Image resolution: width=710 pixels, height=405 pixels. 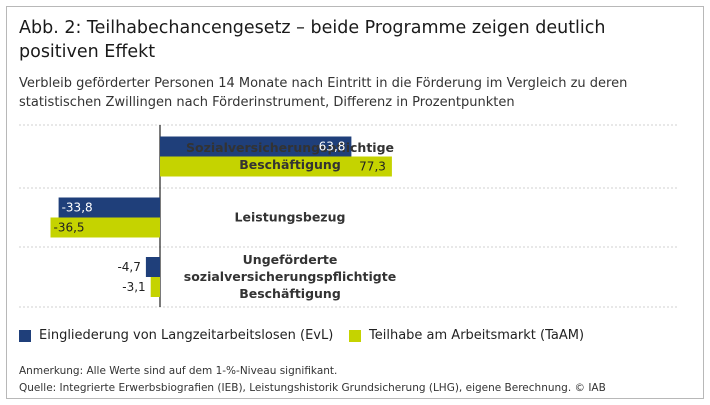 What do you see at coordinates (477, 335) in the screenshot?
I see `legend-label-taam: Teilhabe am Arbeitsmarkt (TaAM)` at bounding box center [477, 335].